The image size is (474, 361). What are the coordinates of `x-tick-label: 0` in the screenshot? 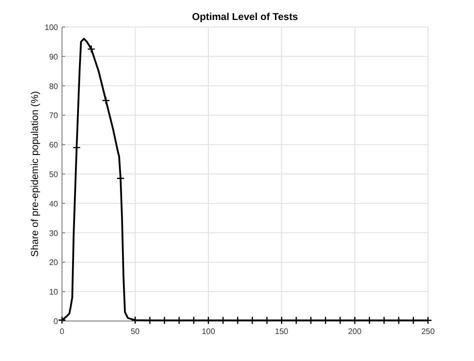 It's located at (62, 331).